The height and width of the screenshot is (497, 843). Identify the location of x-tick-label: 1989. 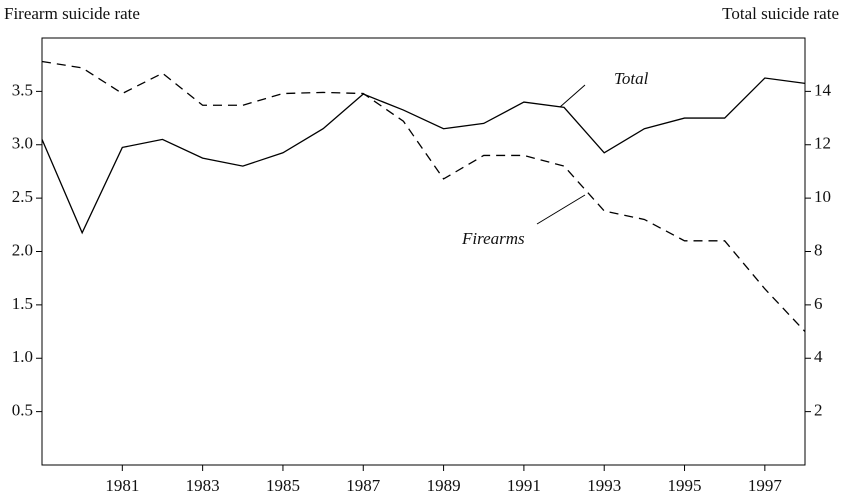
(444, 485).